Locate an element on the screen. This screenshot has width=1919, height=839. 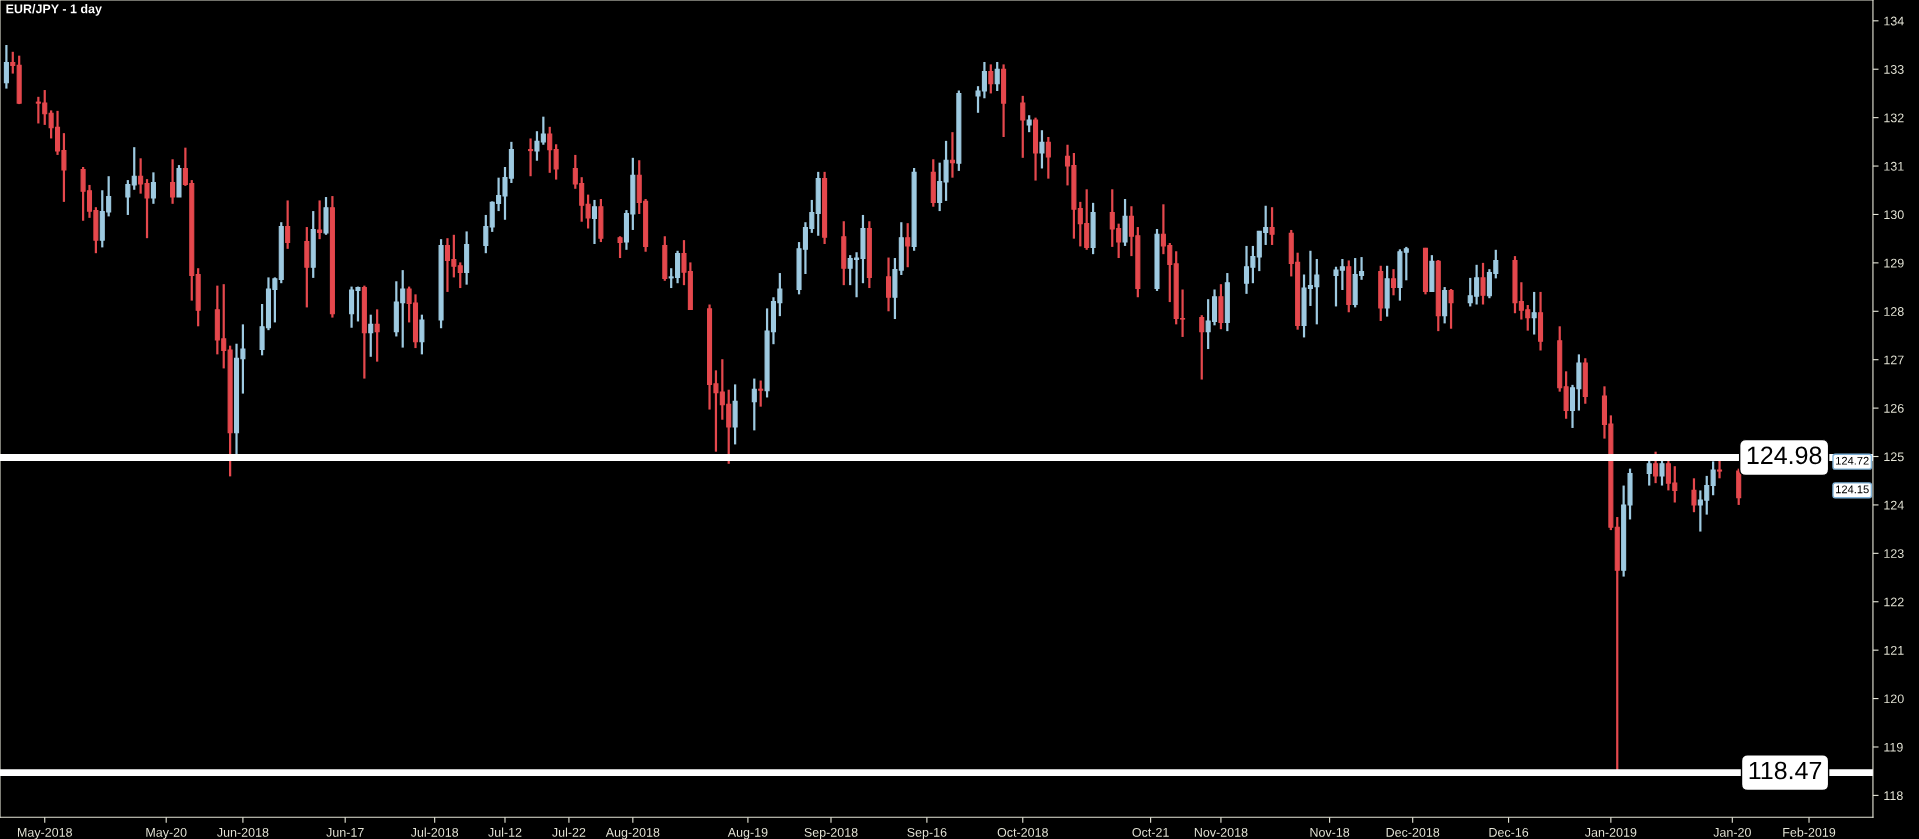
x-tick-label: May-20 is located at coordinates (166, 833).